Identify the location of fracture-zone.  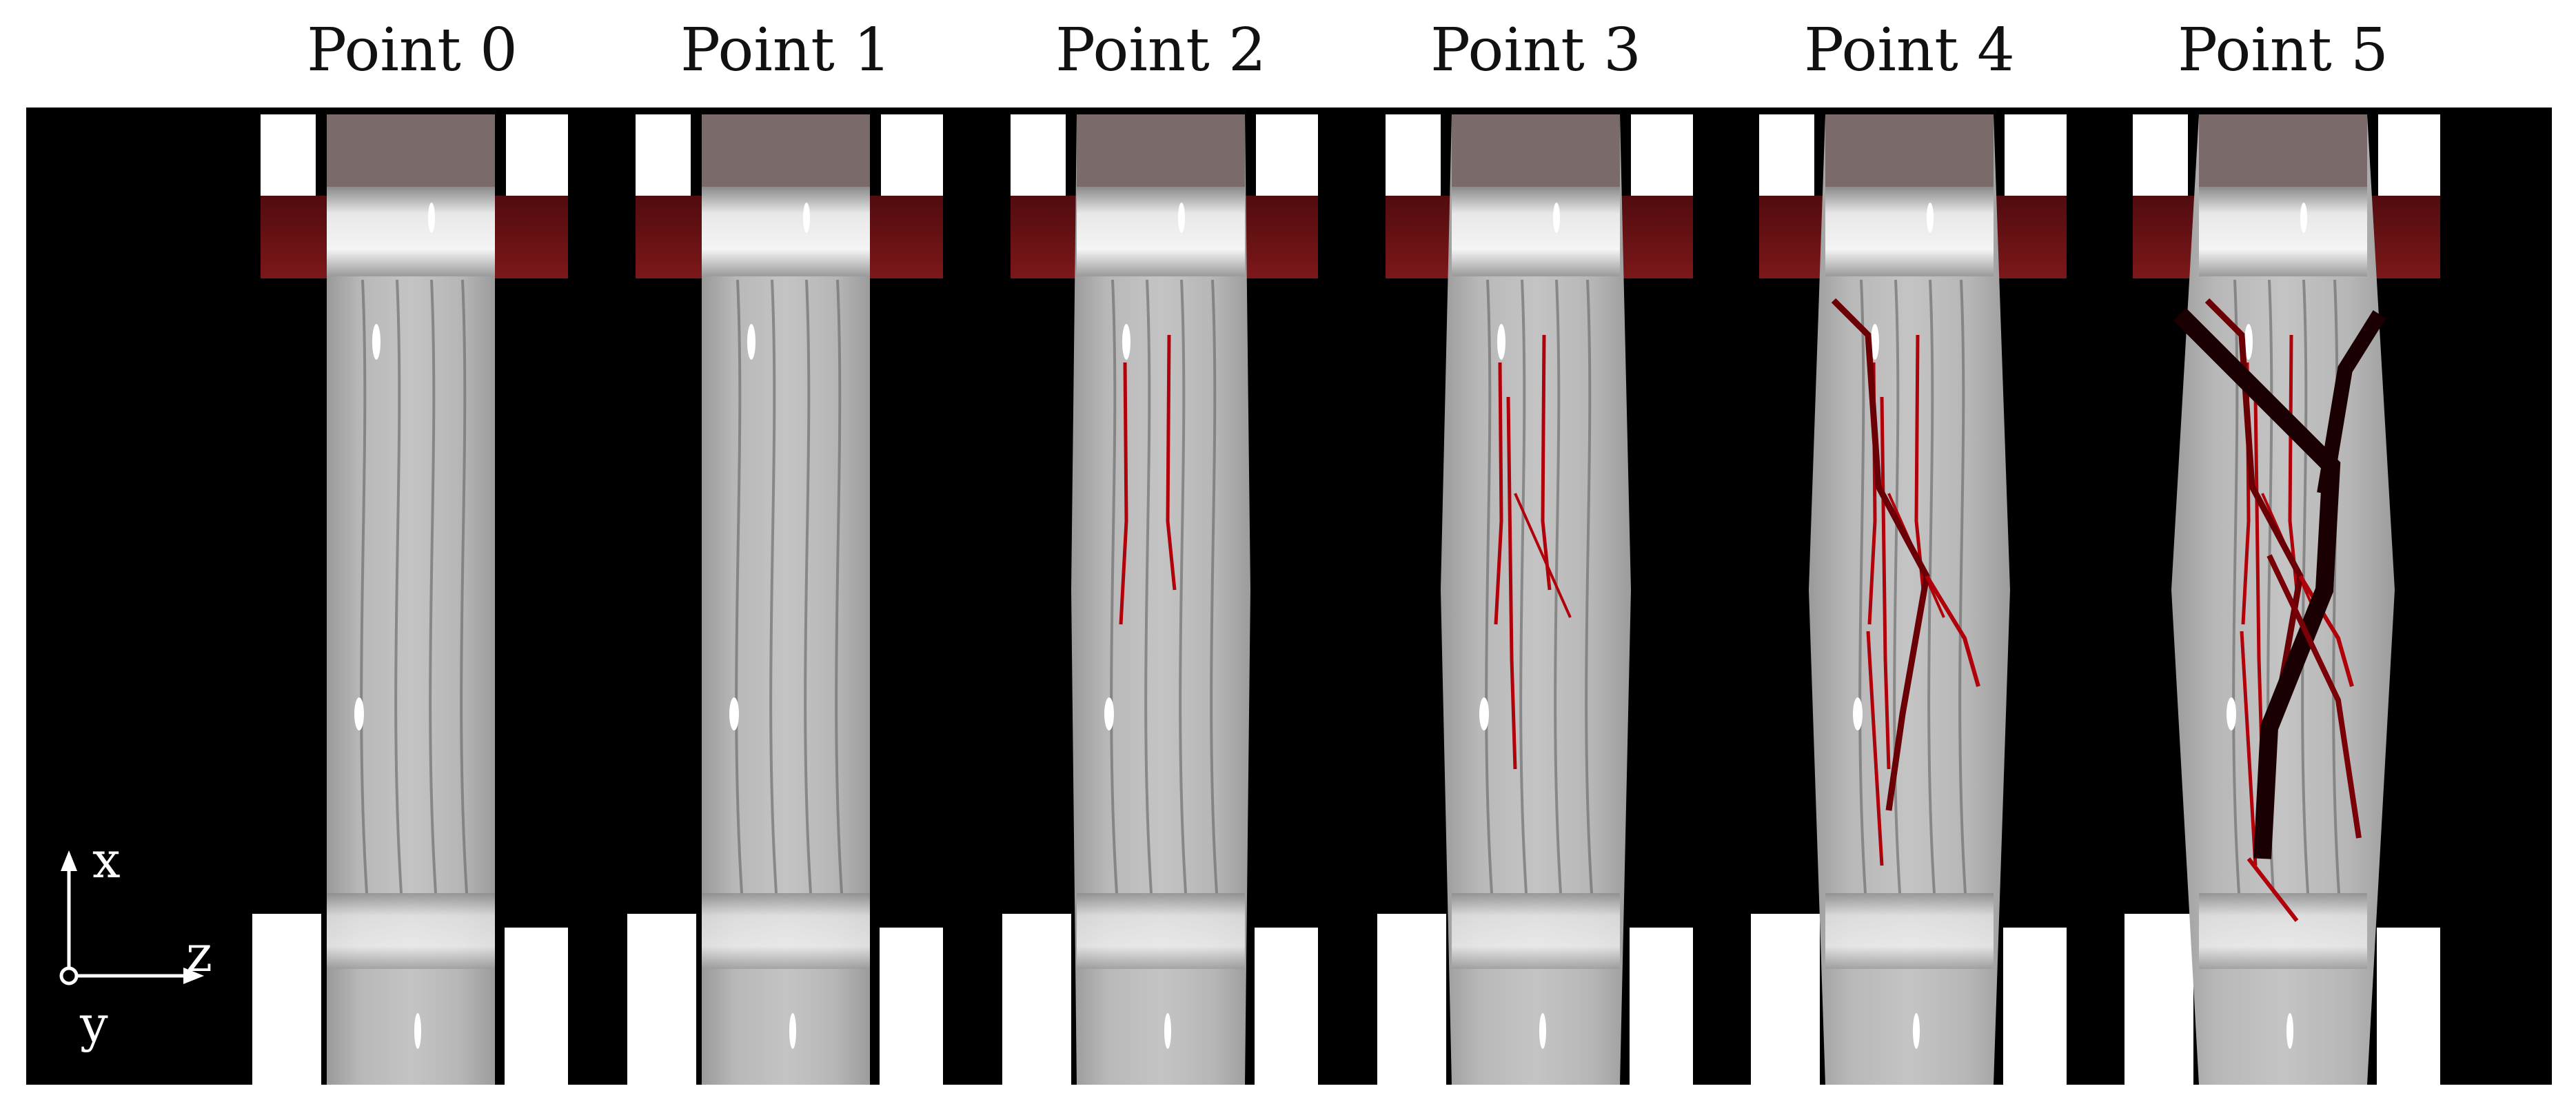
(2351, 402).